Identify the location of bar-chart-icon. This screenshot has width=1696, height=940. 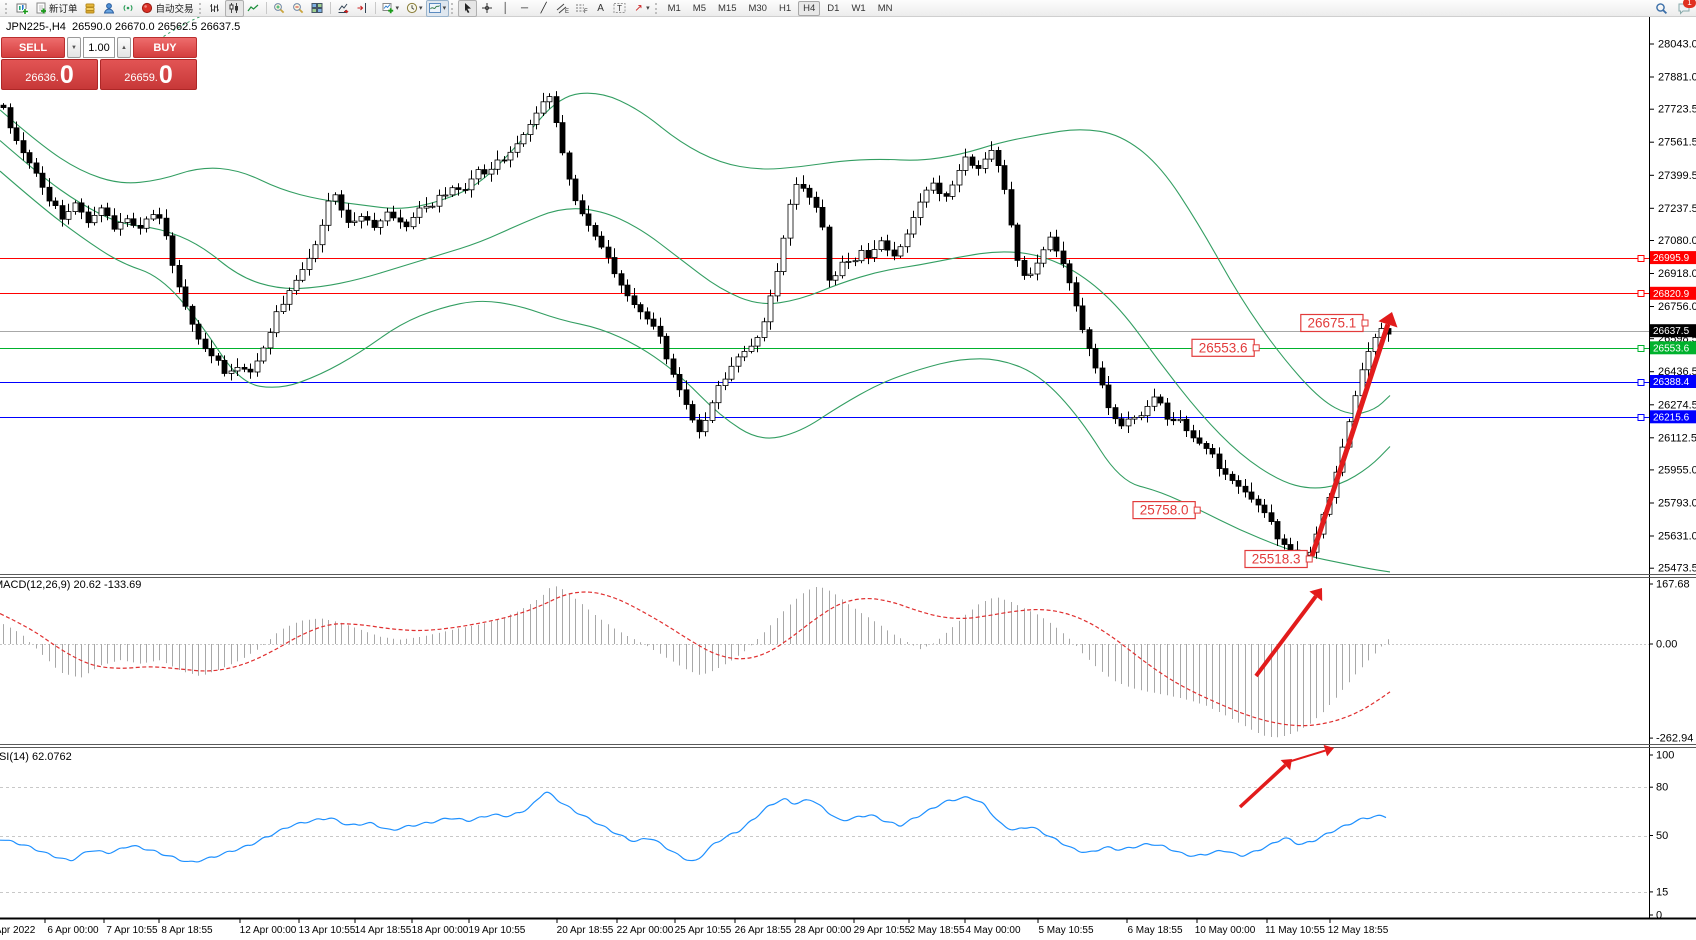
(215, 8).